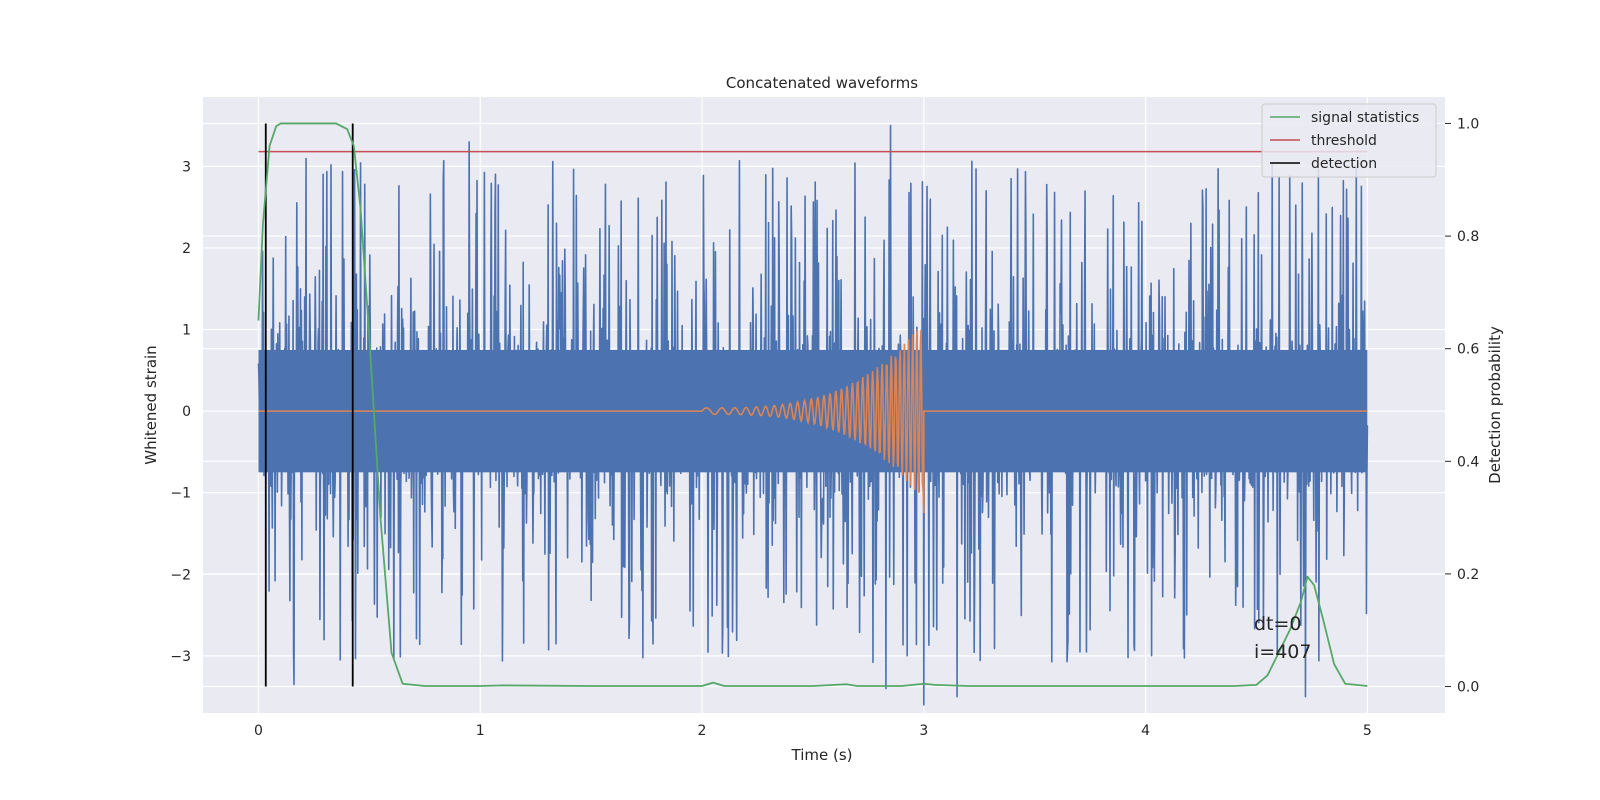 The width and height of the screenshot is (1600, 800). I want to click on annotation-index: i=407, so click(1282, 652).